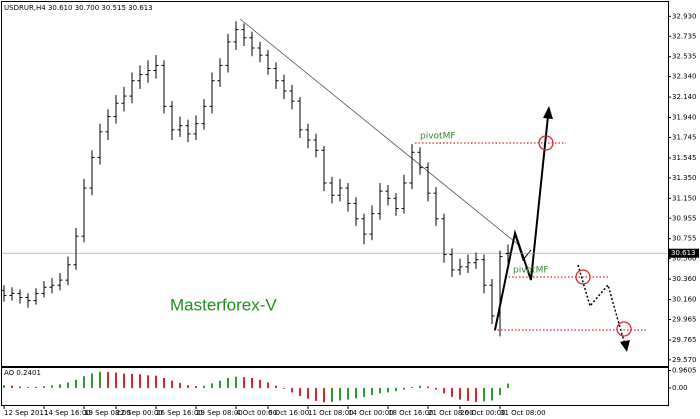 The width and height of the screenshot is (700, 419). I want to click on x-tick-label: 31 Oct 08:00, so click(523, 413).